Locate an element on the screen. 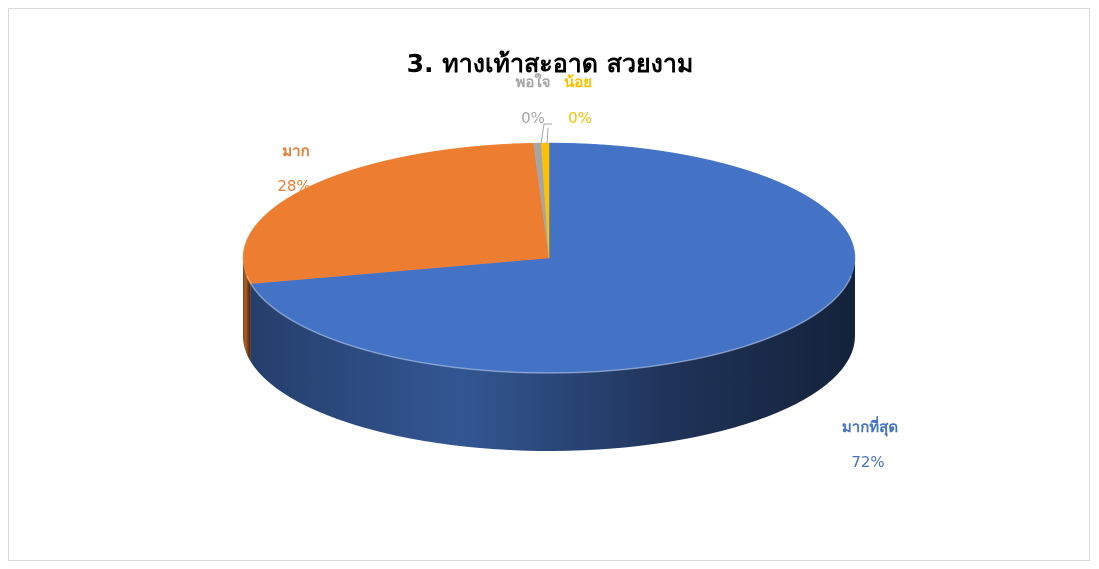 This screenshot has height=569, width=1099. data-label-value-0: 72% is located at coordinates (867, 462).